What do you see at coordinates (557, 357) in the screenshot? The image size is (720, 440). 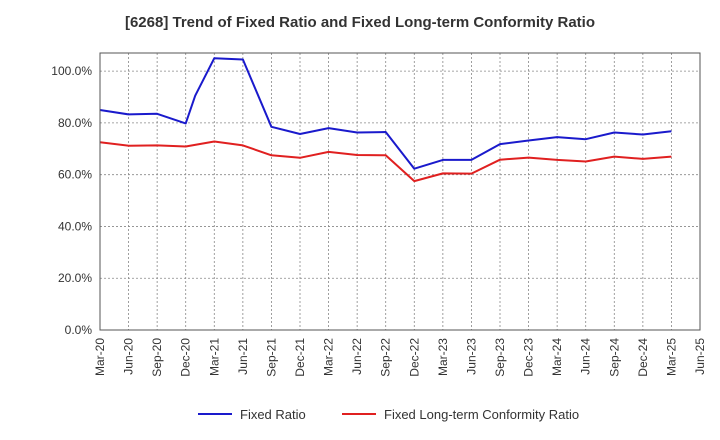 I see `x-tick-label: Mar-24` at bounding box center [557, 357].